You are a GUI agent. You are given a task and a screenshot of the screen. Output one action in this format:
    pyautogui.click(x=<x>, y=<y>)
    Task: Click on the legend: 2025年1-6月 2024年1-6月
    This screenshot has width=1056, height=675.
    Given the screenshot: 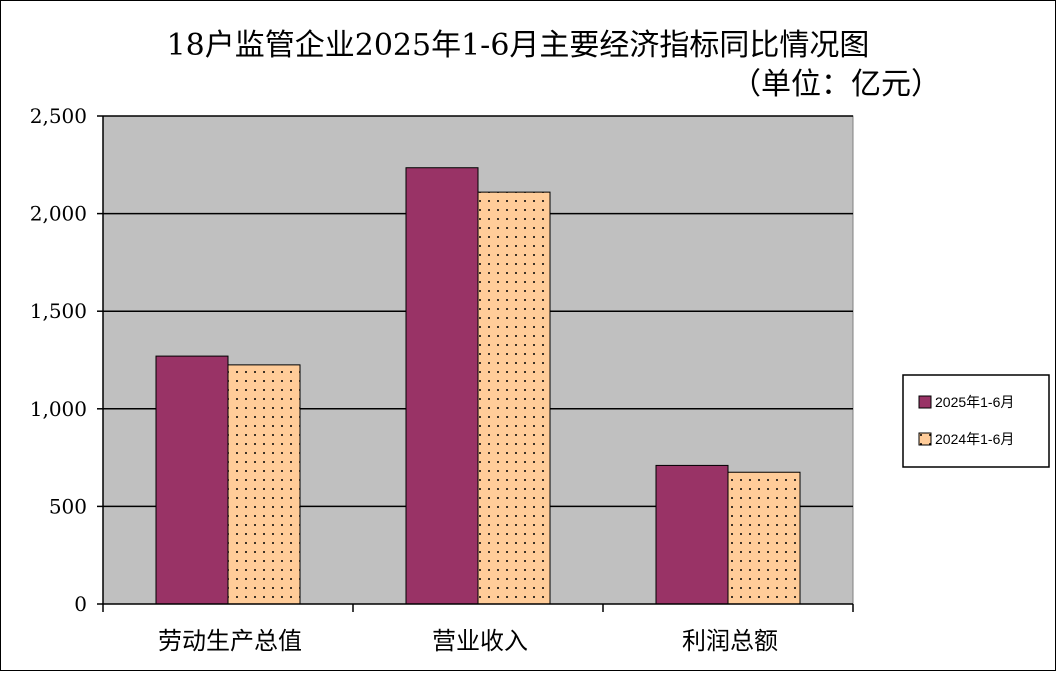 What is the action you would take?
    pyautogui.click(x=976, y=421)
    